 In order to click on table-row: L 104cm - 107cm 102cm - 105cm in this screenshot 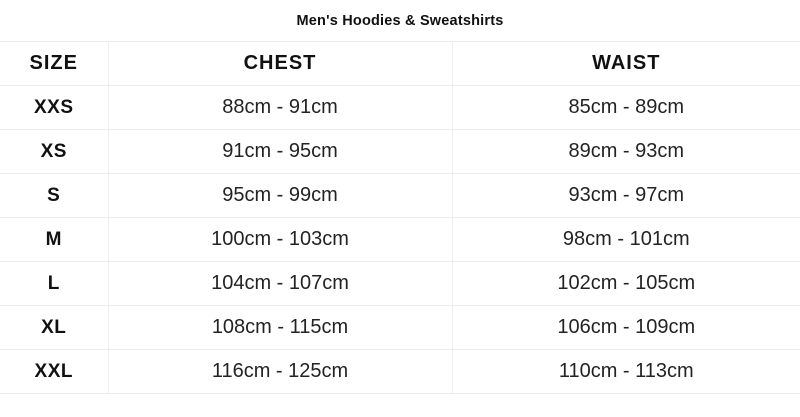, I will do `click(400, 283)`.